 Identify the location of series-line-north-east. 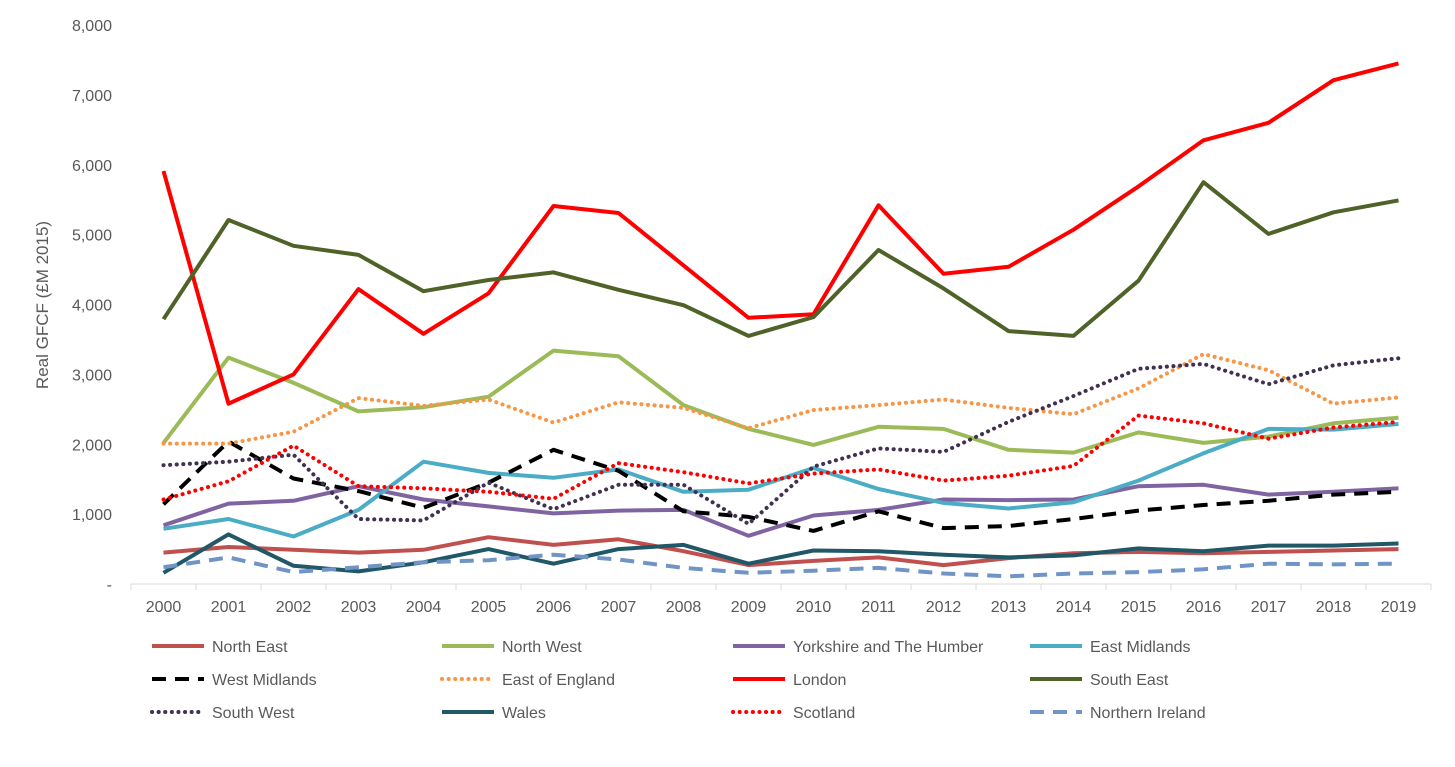
(781, 551).